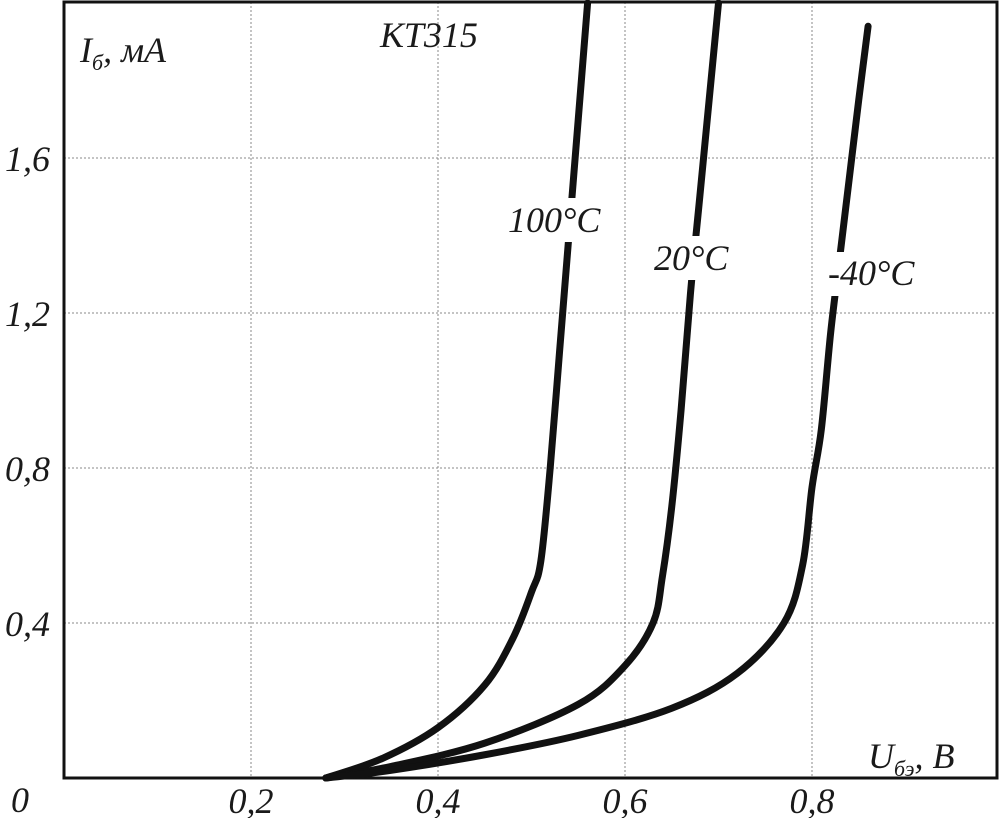  What do you see at coordinates (98, 62) in the screenshot?
I see `y-axis-label-sub: б` at bounding box center [98, 62].